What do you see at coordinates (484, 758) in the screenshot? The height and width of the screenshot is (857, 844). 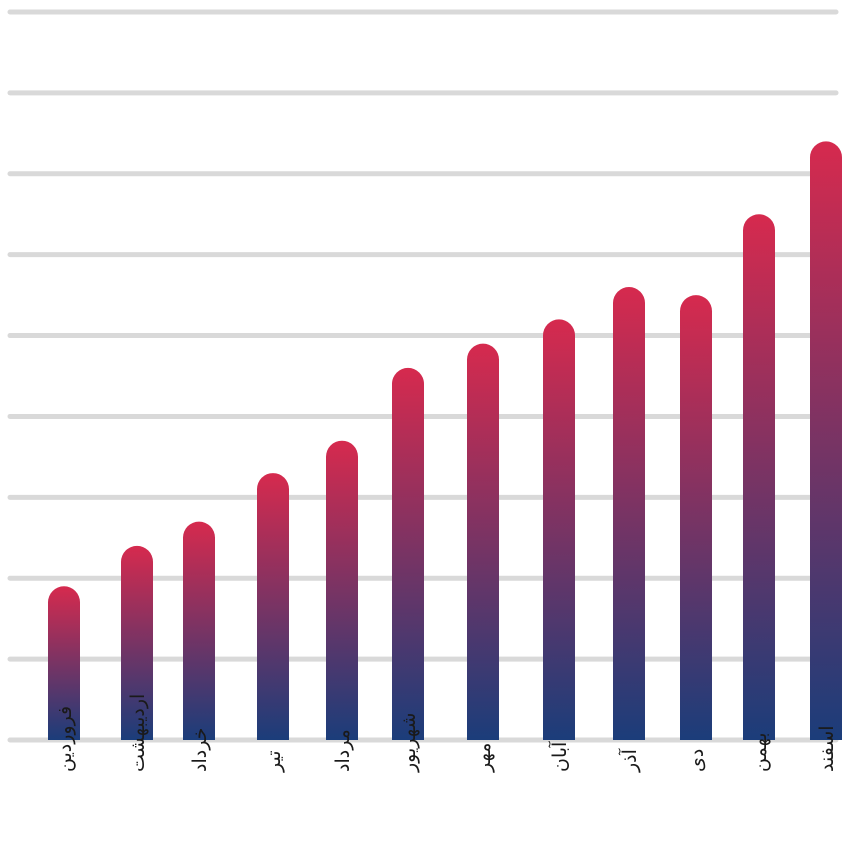 I see `x-tick-label: مهر` at bounding box center [484, 758].